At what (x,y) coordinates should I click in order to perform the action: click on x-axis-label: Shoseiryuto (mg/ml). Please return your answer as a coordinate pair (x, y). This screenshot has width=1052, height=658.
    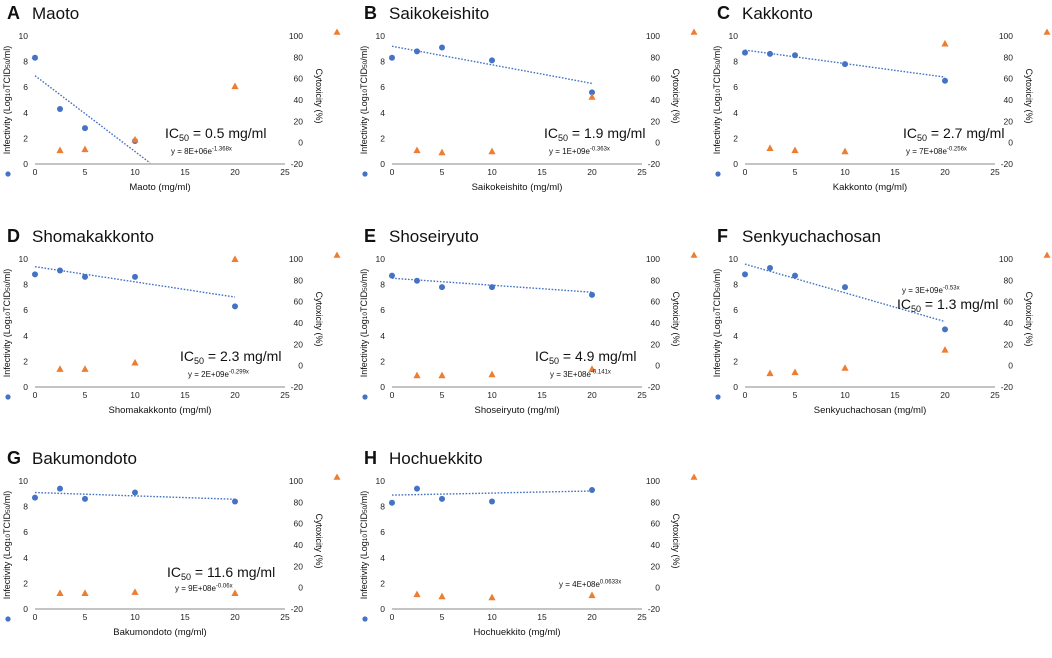
    Looking at the image, I should click on (517, 410).